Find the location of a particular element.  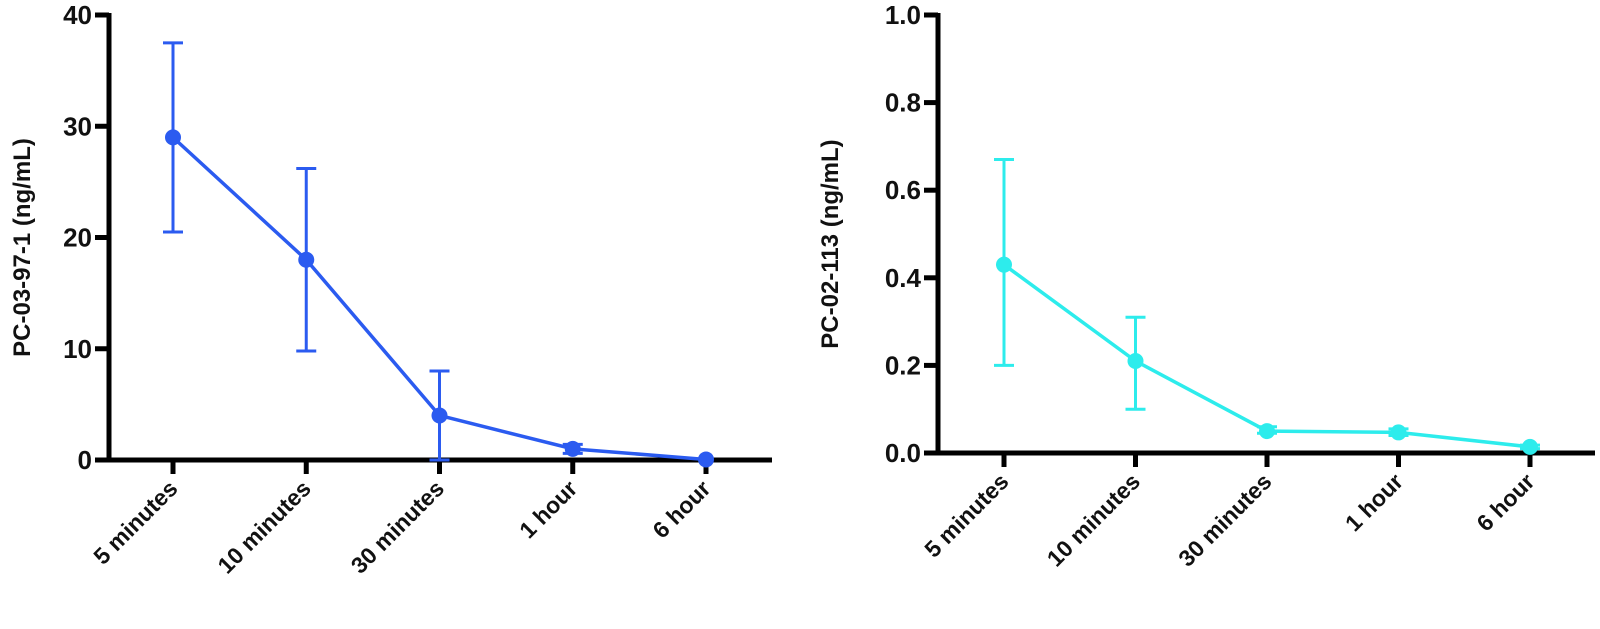

y-tick-label: 20 is located at coordinates (77, 238).